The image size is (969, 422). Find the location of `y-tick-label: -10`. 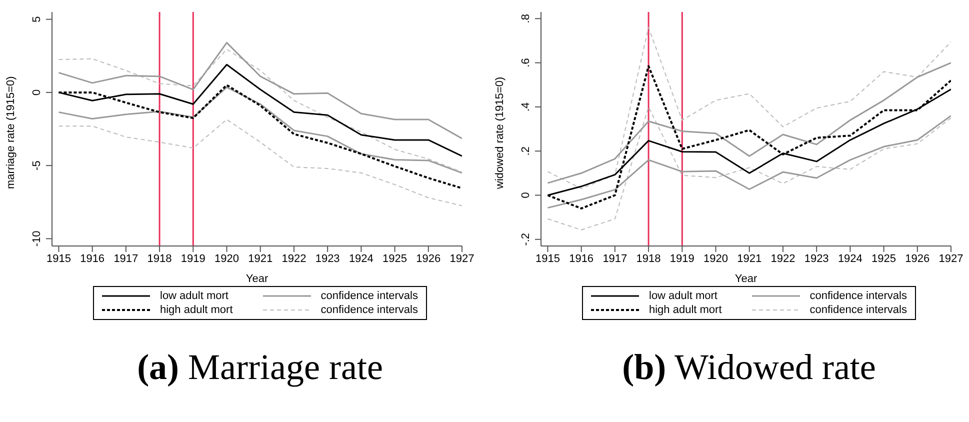

y-tick-label: -10 is located at coordinates (37, 238).